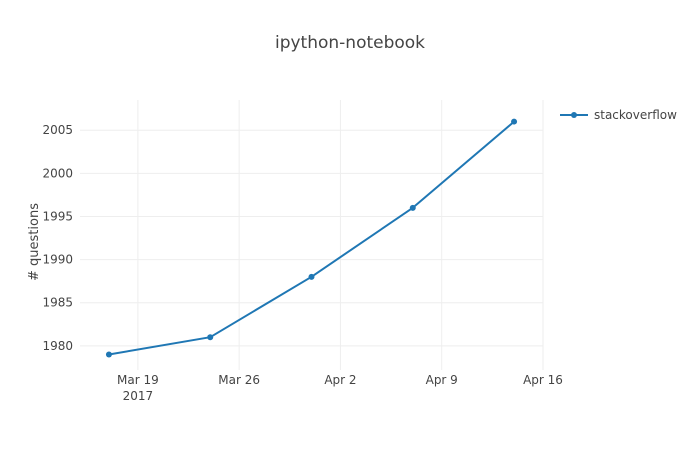  I want to click on x-tick-label: Apr 9, so click(442, 380).